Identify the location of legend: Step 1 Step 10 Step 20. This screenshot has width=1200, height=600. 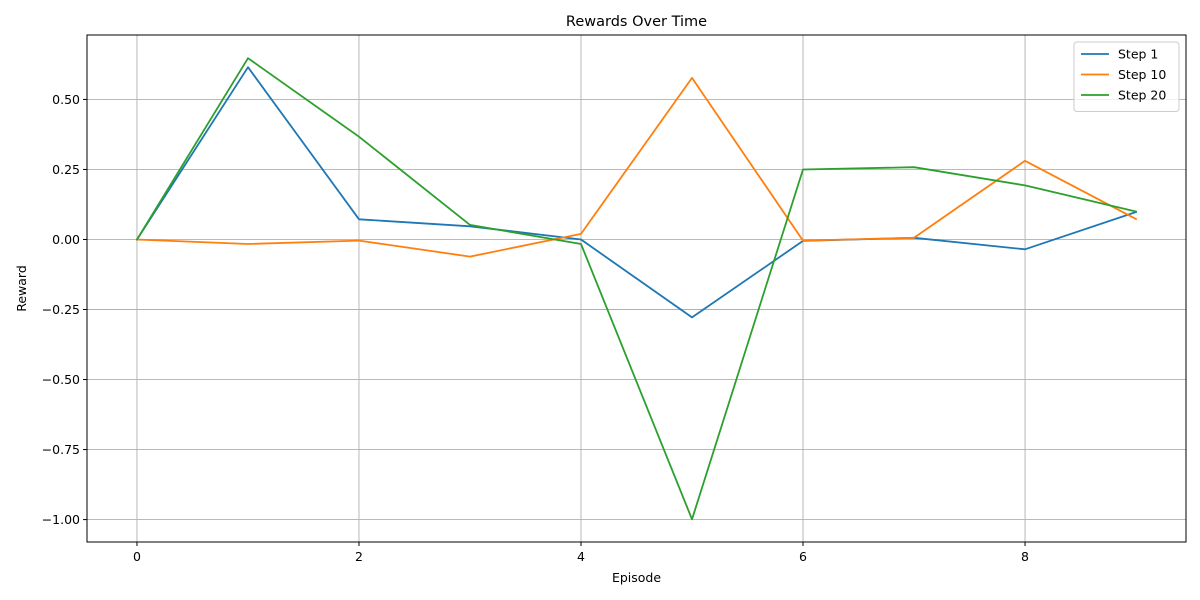
(1126, 76).